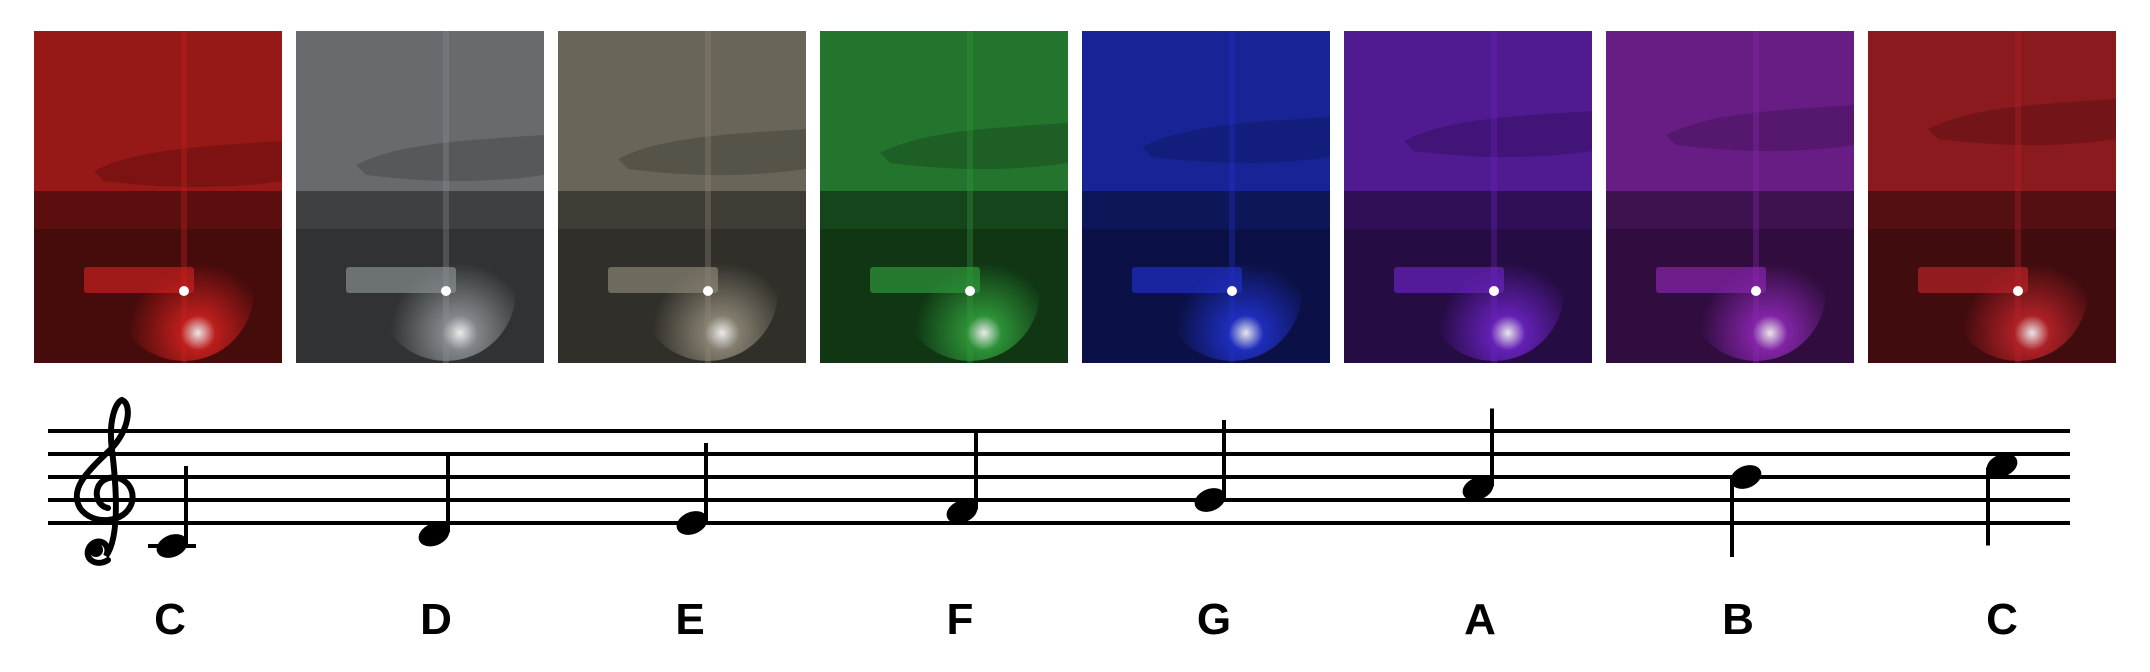  What do you see at coordinates (1746, 511) in the screenshot?
I see `note-b` at bounding box center [1746, 511].